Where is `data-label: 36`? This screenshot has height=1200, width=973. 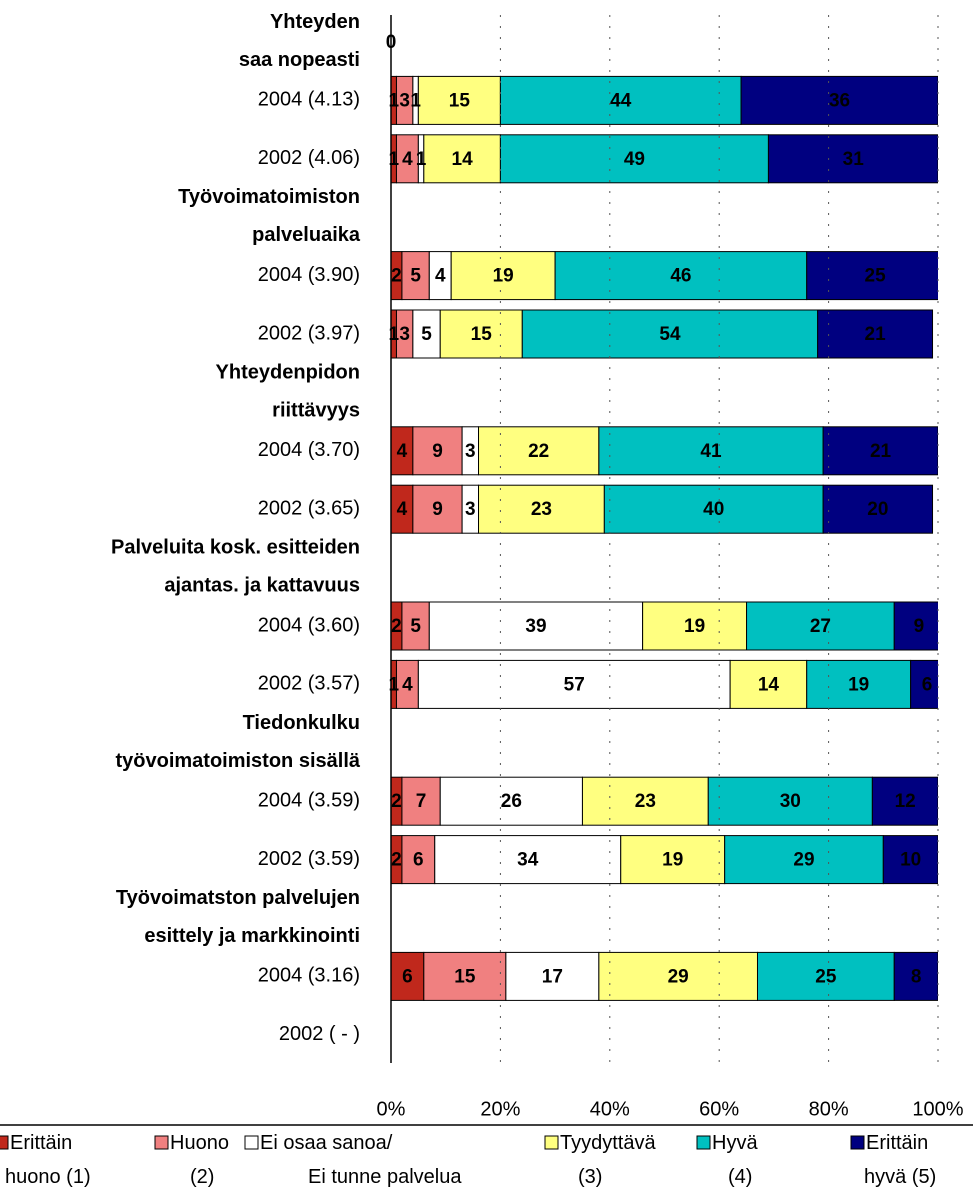
data-label: 36 is located at coordinates (839, 100).